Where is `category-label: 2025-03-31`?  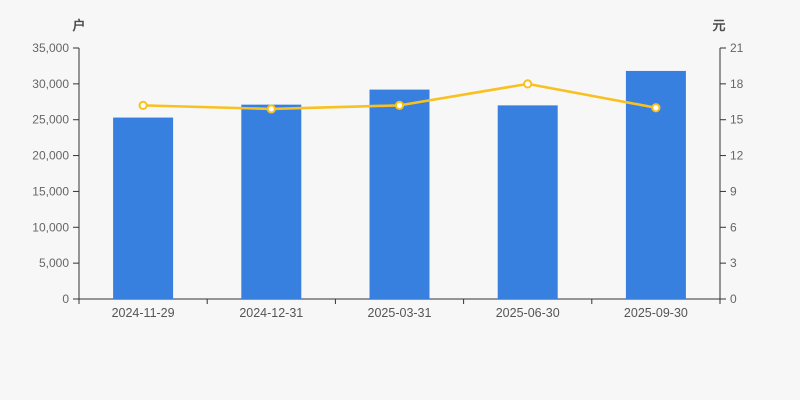
category-label: 2025-03-31 is located at coordinates (400, 313).